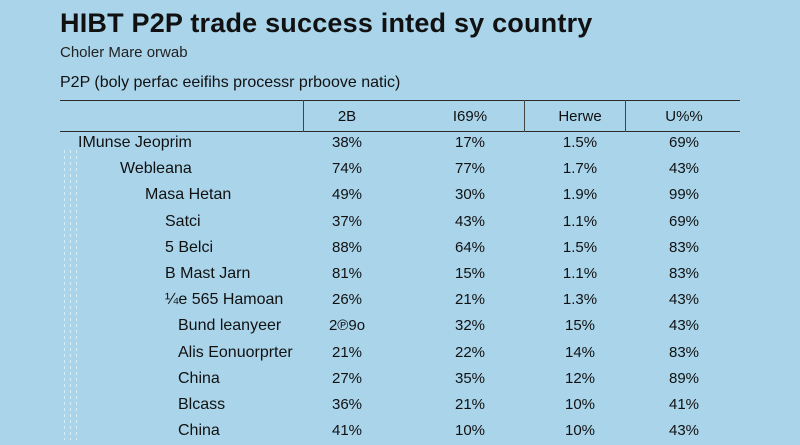 Image resolution: width=800 pixels, height=445 pixels. I want to click on table-cell: 32%, so click(470, 326).